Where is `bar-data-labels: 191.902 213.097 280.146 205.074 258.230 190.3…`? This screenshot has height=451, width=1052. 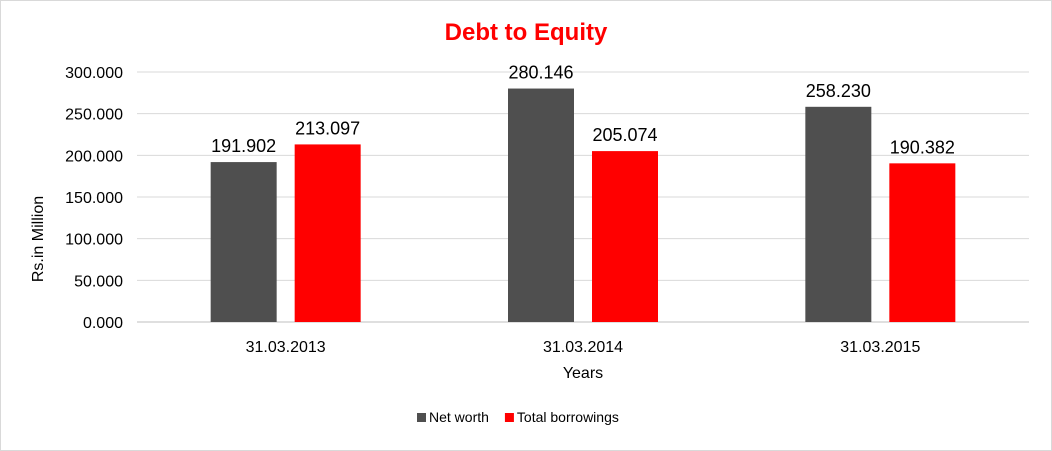 bar-data-labels: 191.902 213.097 280.146 205.074 258.230 190.3… is located at coordinates (583, 110).